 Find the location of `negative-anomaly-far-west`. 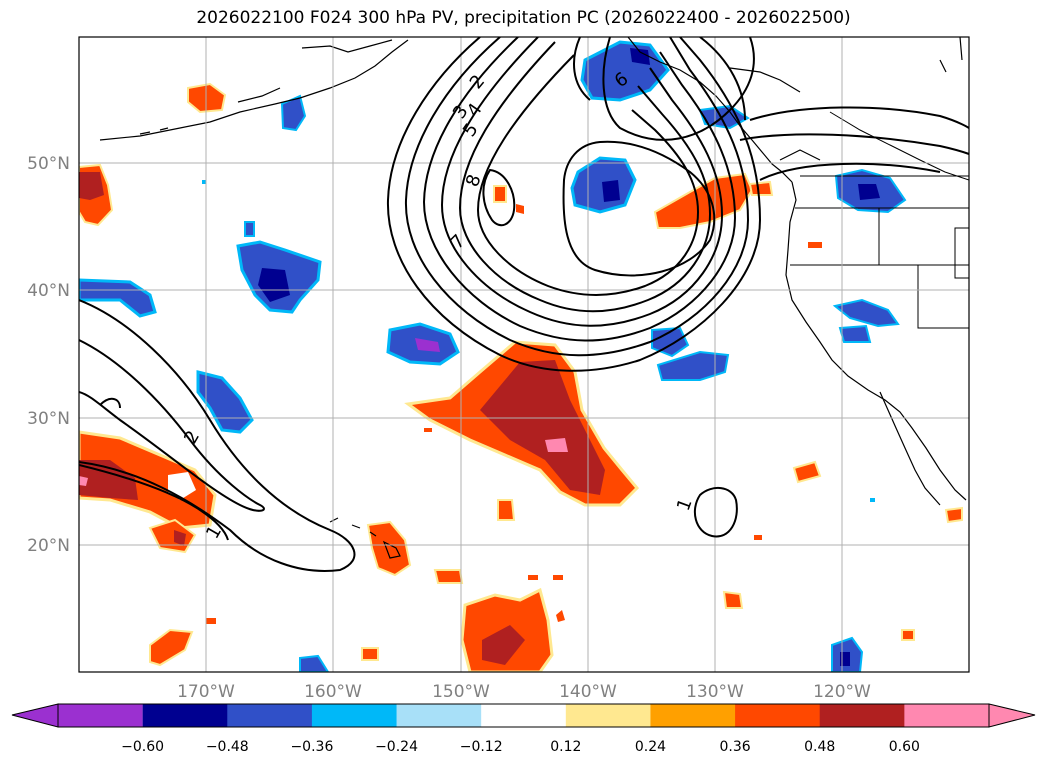

negative-anomaly-far-west is located at coordinates (118, 298).